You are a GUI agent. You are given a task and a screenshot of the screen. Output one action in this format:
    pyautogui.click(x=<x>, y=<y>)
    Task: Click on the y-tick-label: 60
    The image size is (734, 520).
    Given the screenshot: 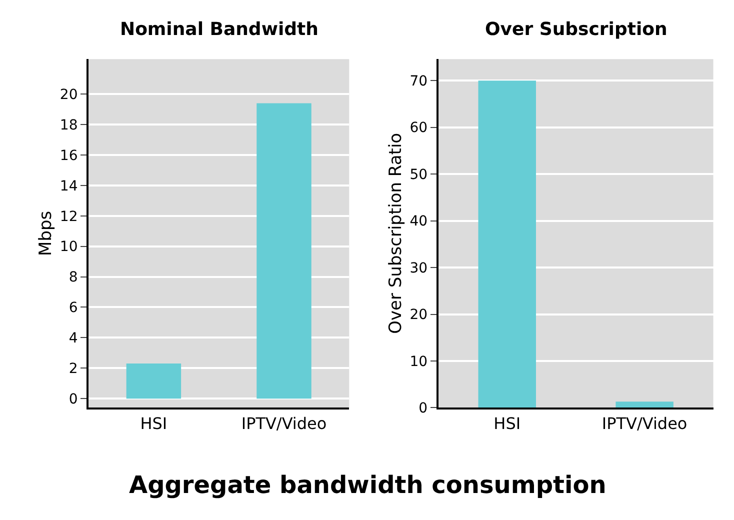 What is the action you would take?
    pyautogui.click(x=419, y=128)
    